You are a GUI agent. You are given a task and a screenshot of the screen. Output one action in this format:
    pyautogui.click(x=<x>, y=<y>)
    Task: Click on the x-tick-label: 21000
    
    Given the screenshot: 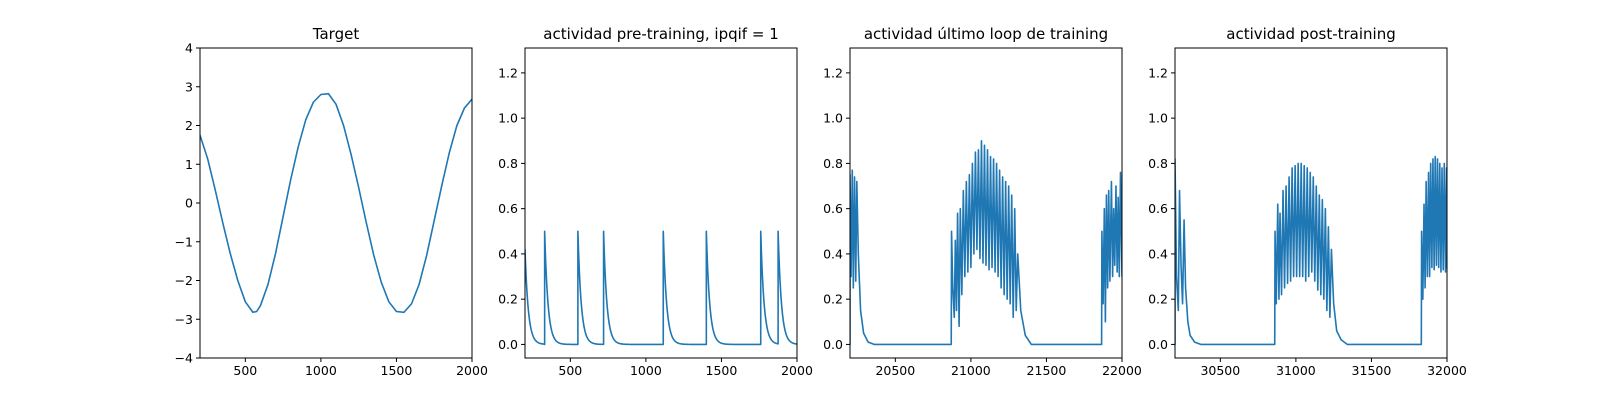 What is the action you would take?
    pyautogui.click(x=971, y=370)
    